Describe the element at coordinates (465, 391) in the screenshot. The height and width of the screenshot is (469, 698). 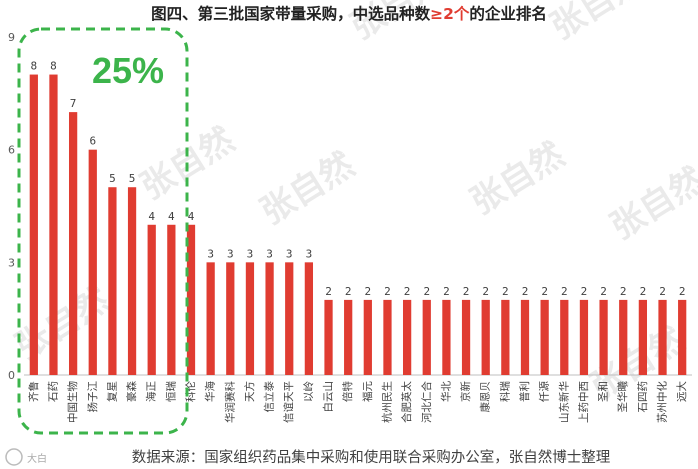
I see `category-label-22: 京新` at that location.